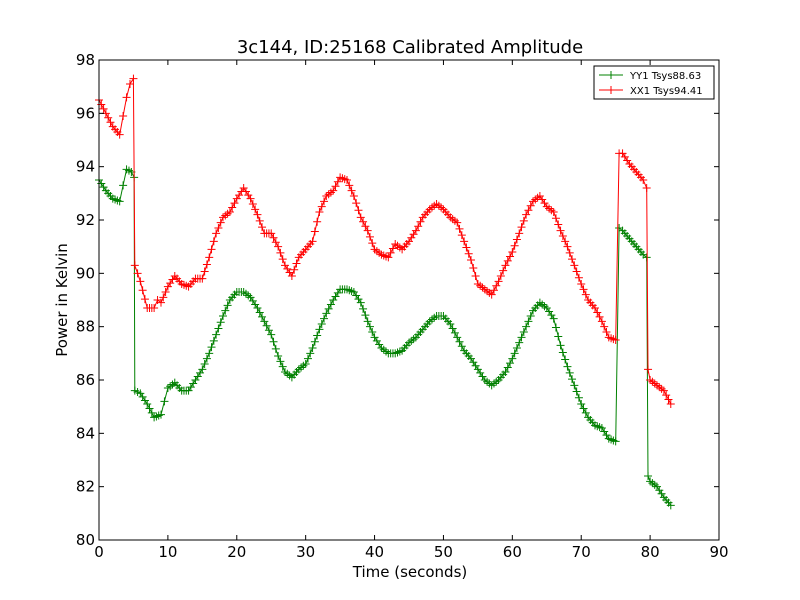 The width and height of the screenshot is (800, 600). Describe the element at coordinates (718, 552) in the screenshot. I see `x-tick-label: 90` at that location.